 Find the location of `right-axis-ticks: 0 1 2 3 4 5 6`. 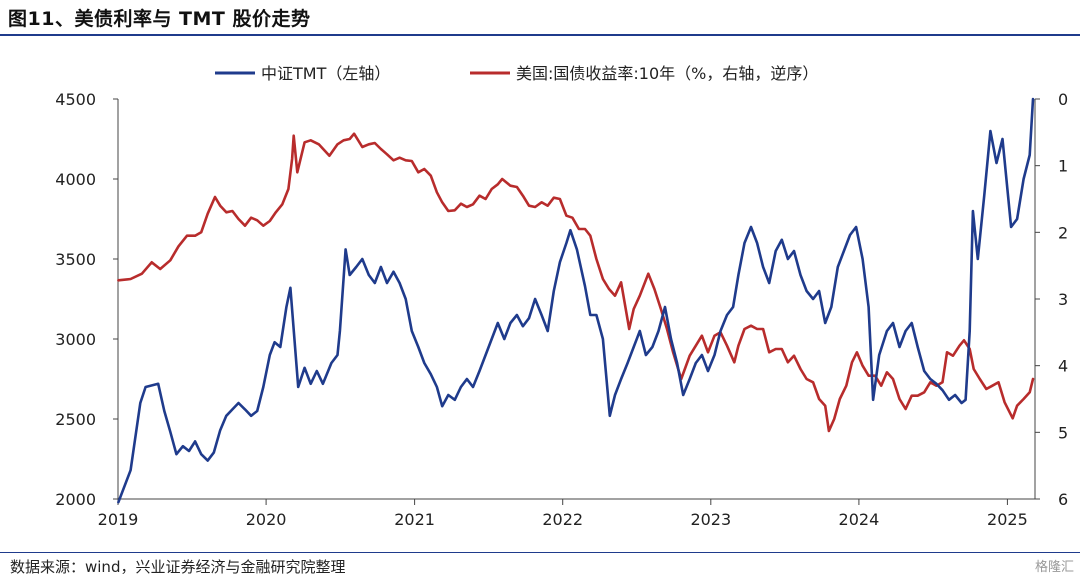

right-axis-ticks: 0 1 2 3 4 5 6 is located at coordinates (1051, 299).